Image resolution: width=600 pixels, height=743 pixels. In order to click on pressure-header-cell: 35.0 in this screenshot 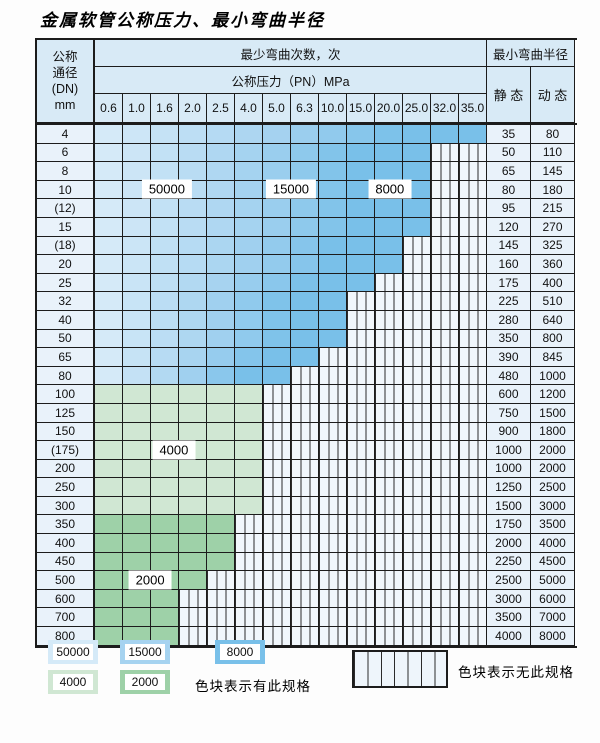, I will do `click(473, 108)`.